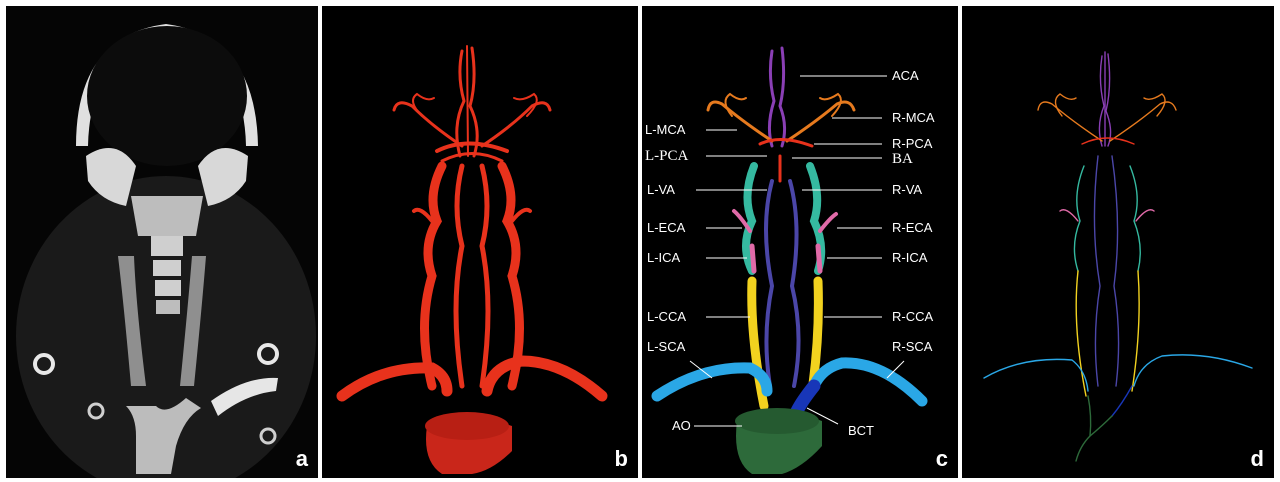 The height and width of the screenshot is (482, 1280). I want to click on label-l-eca: L-ECA, so click(666, 227).